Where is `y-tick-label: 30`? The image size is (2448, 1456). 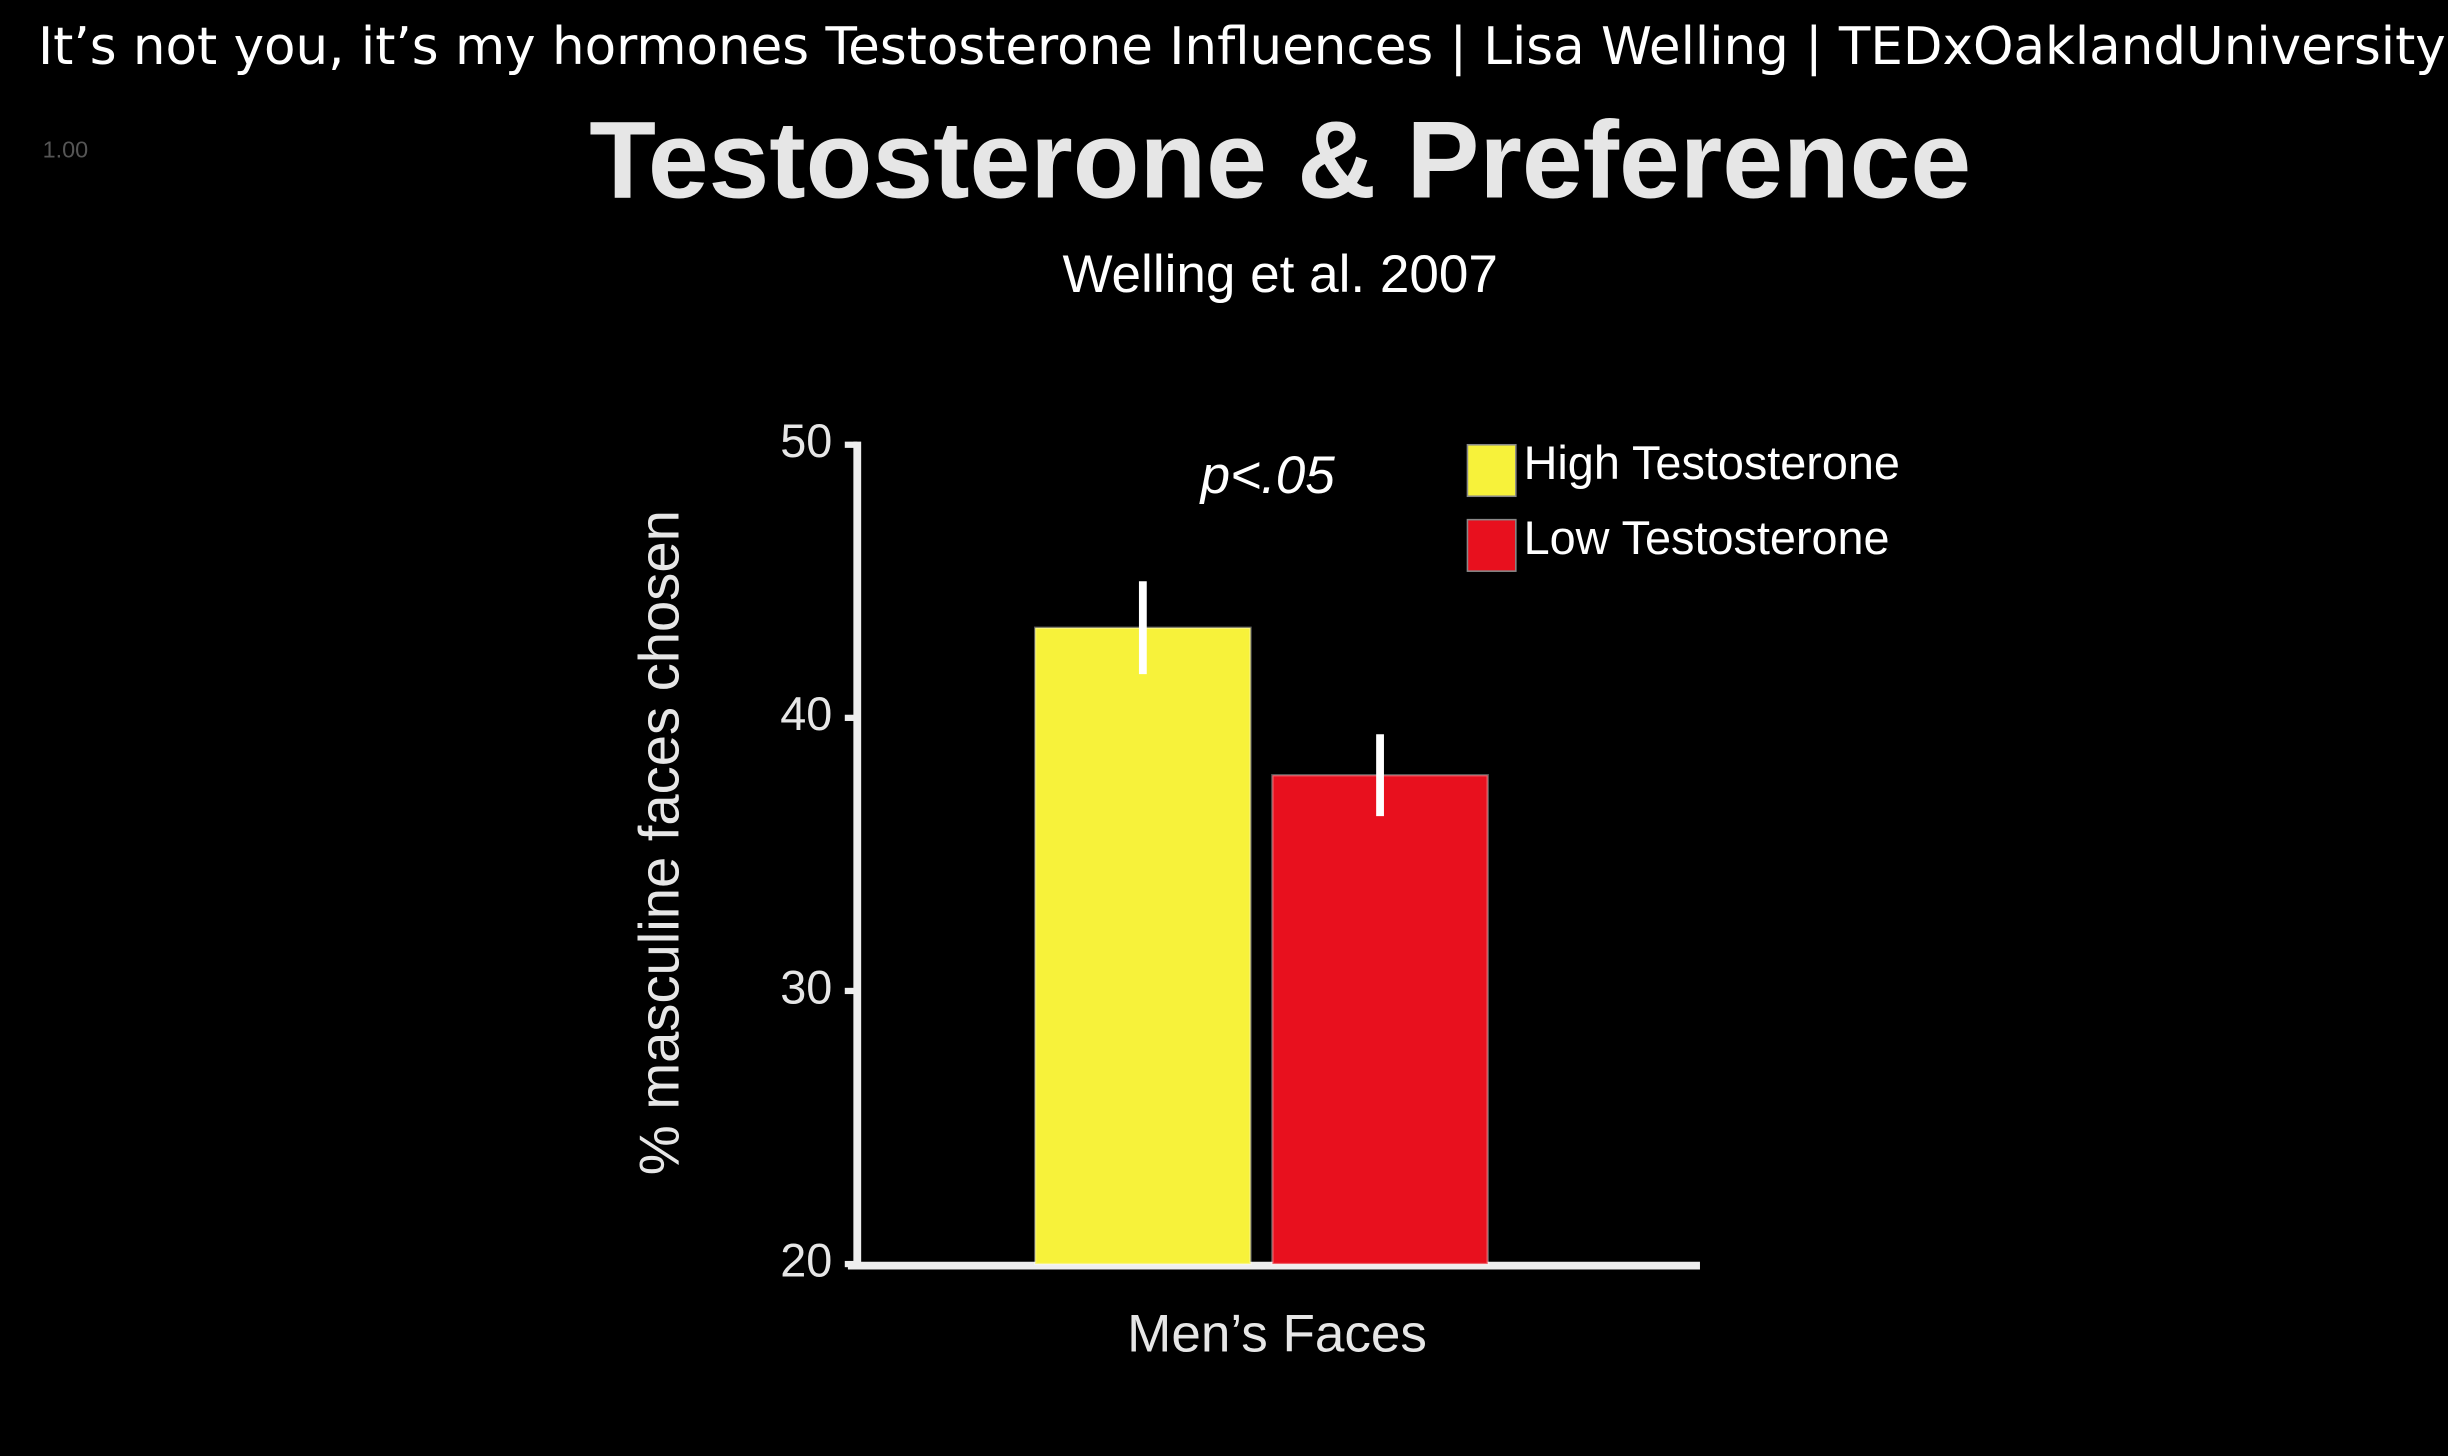
y-tick-label: 30 is located at coordinates (806, 987).